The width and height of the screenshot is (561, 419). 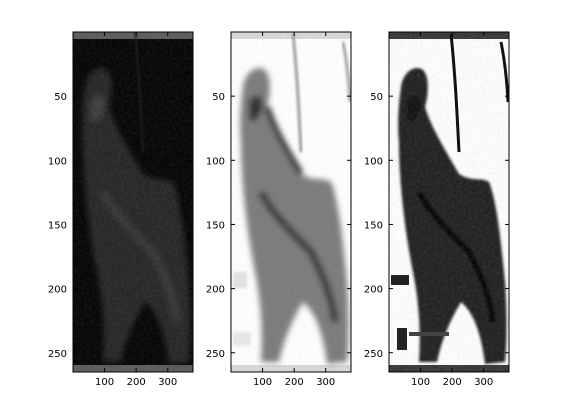 What do you see at coordinates (167, 382) in the screenshot?
I see `x-tick-label-left: 300` at bounding box center [167, 382].